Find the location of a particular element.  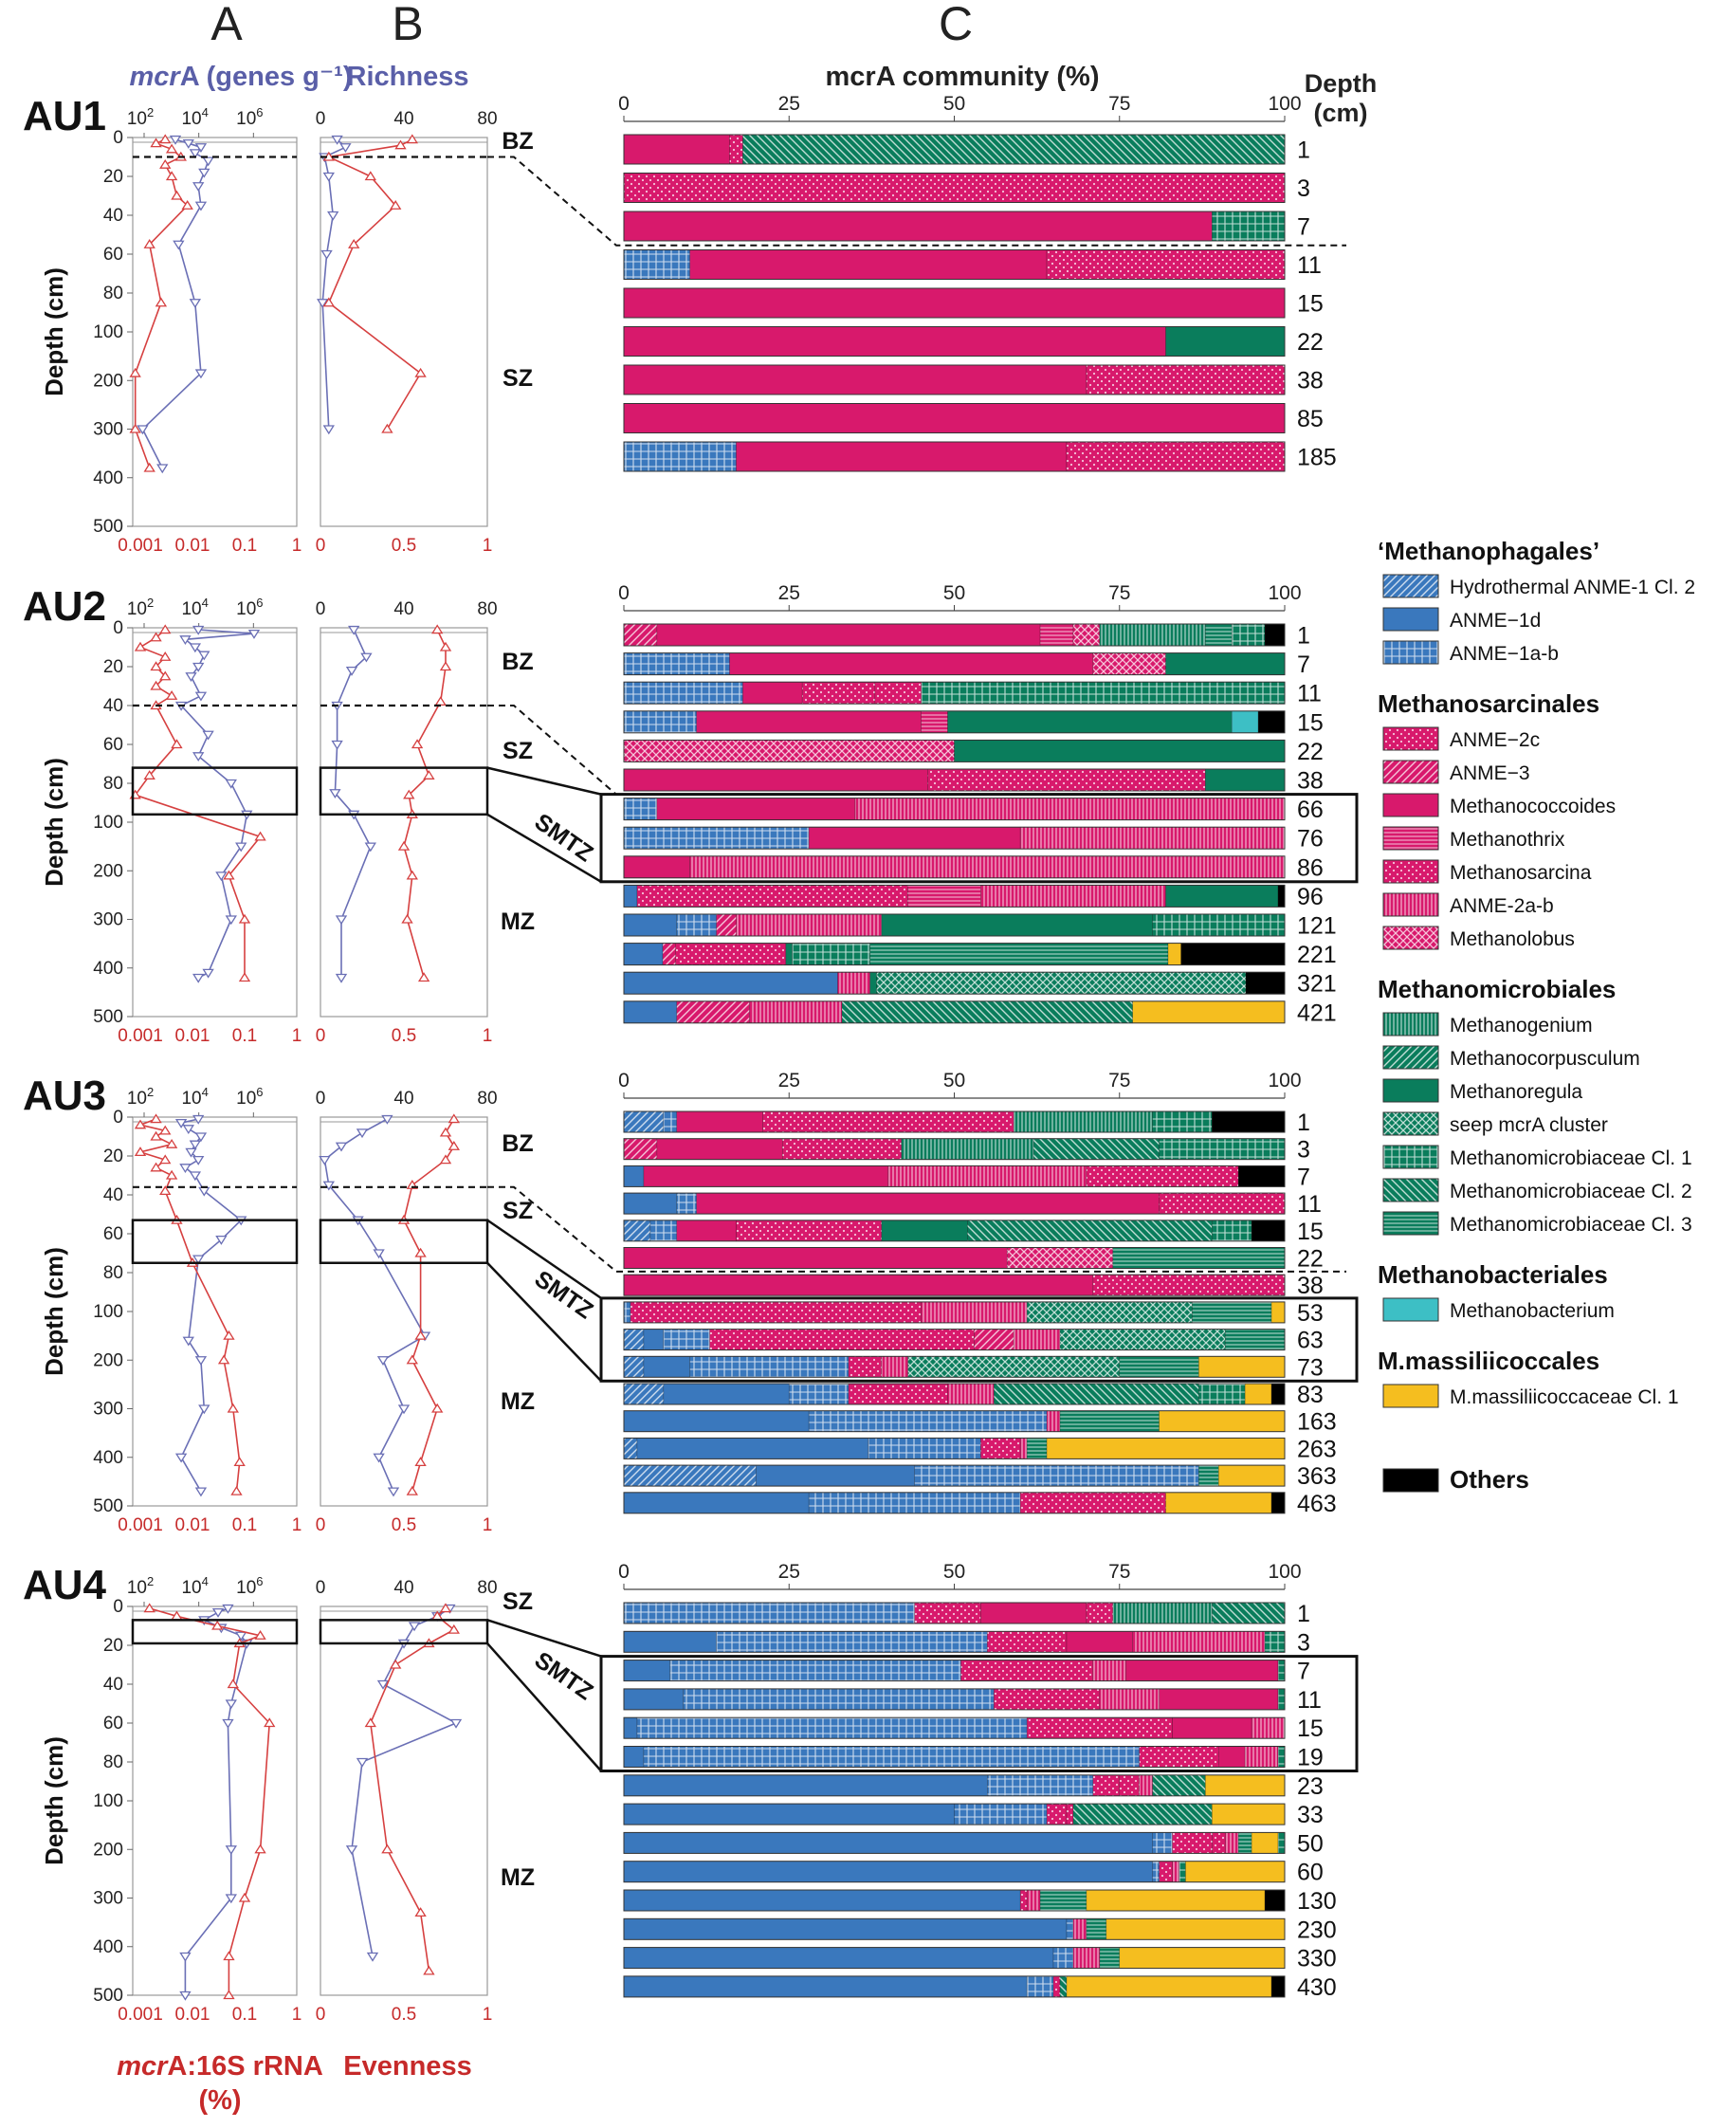

bar-segment-others is located at coordinates (1275, 1900).